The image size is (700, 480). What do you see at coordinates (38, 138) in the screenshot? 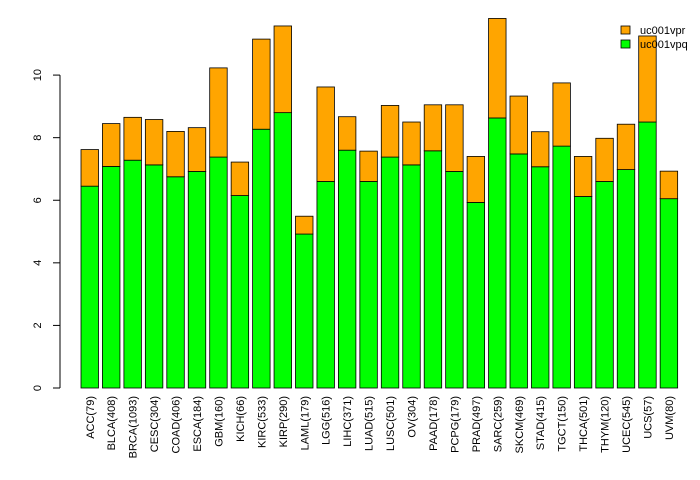
I see `y-tick-label: 8` at bounding box center [38, 138].